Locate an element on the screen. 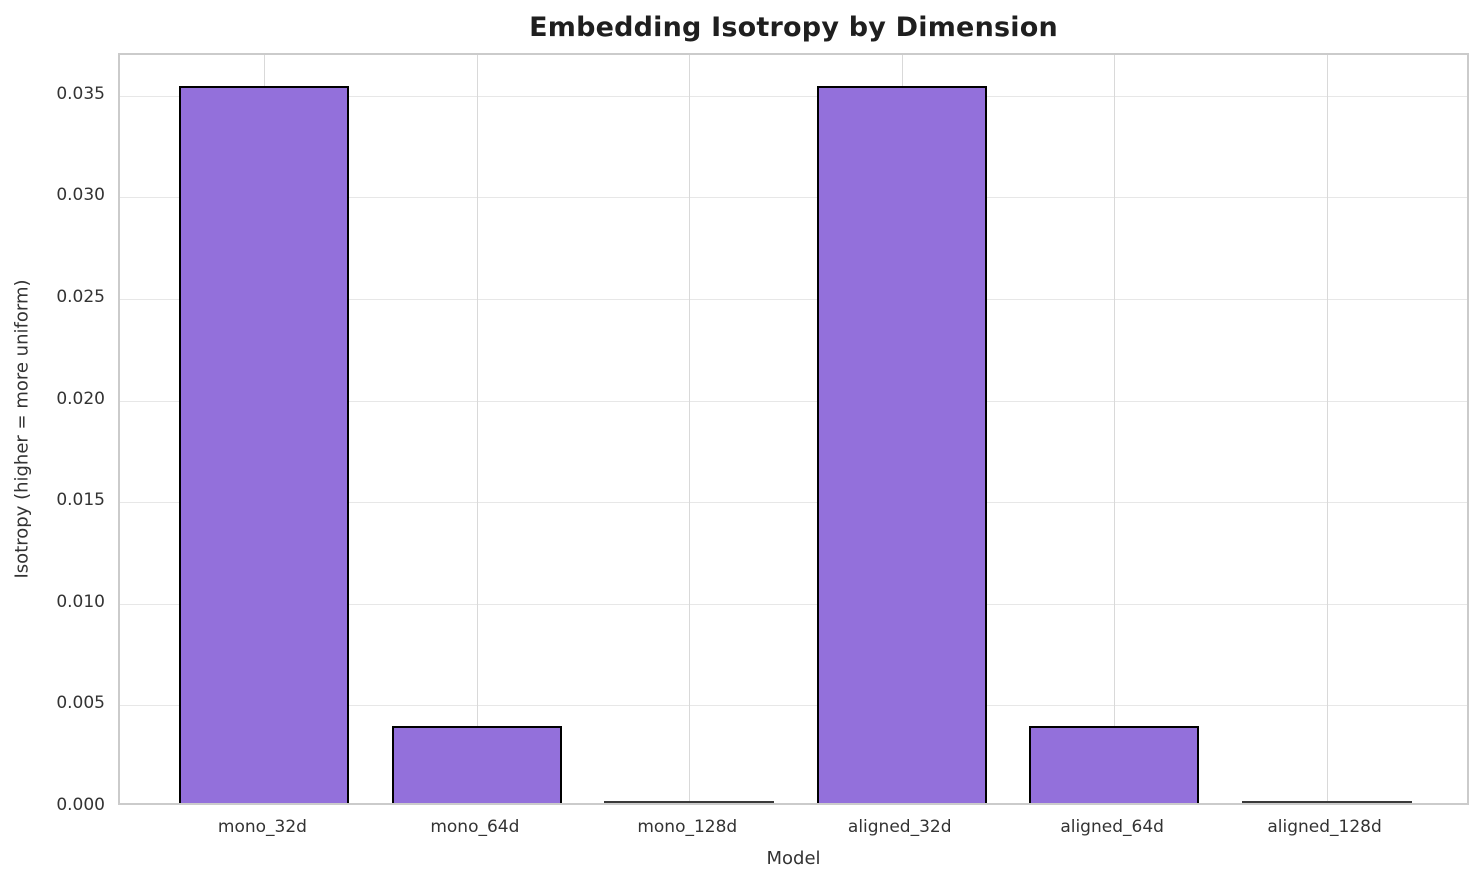 The height and width of the screenshot is (885, 1484). y-tick-label: 0.015 is located at coordinates (80, 500).